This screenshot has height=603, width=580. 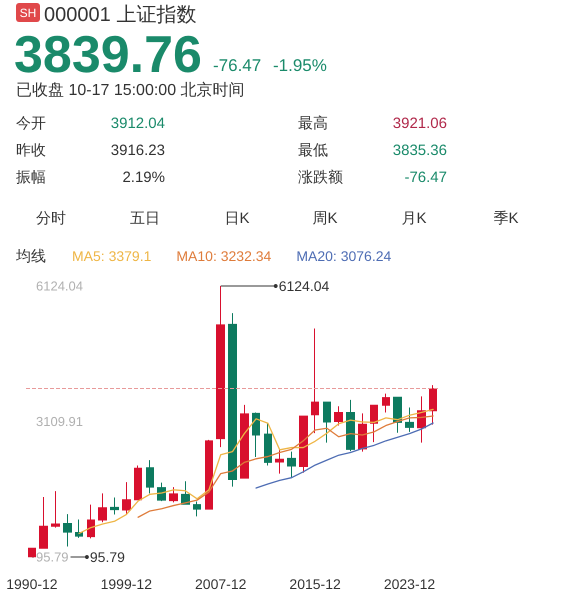 What do you see at coordinates (130, 90) in the screenshot?
I see `text: 已收盘 10-17 15:00:00 北京时间` at bounding box center [130, 90].